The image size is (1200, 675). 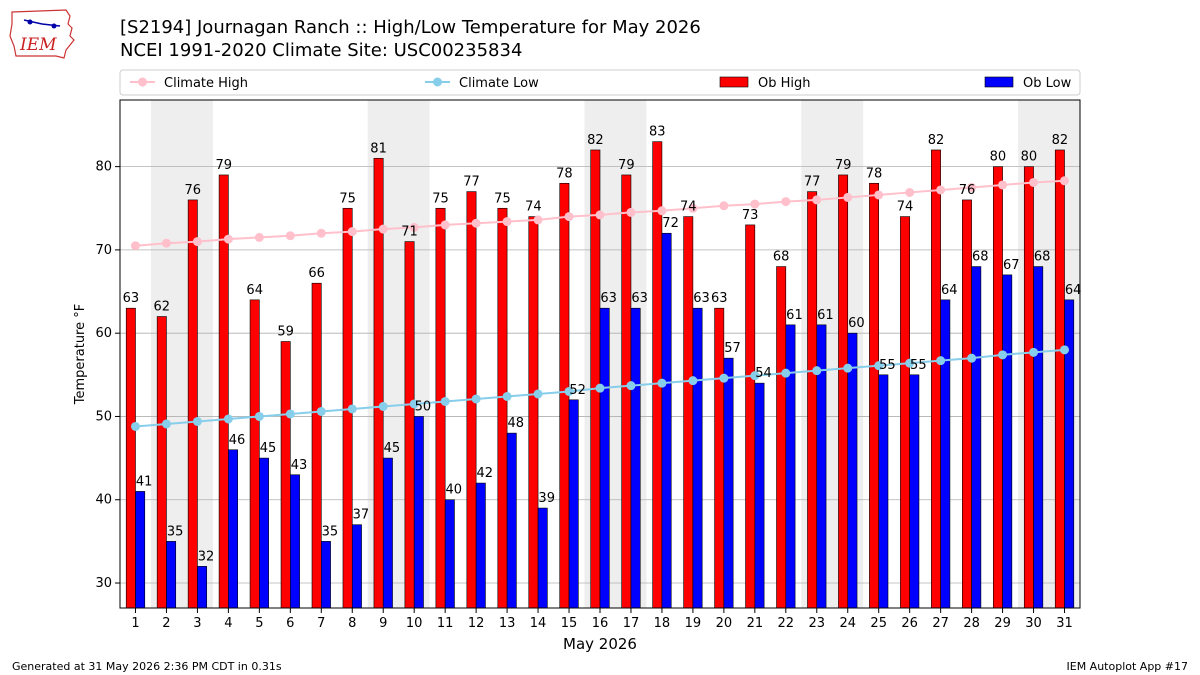 I want to click on ob-low-label: 41, so click(x=144, y=481).